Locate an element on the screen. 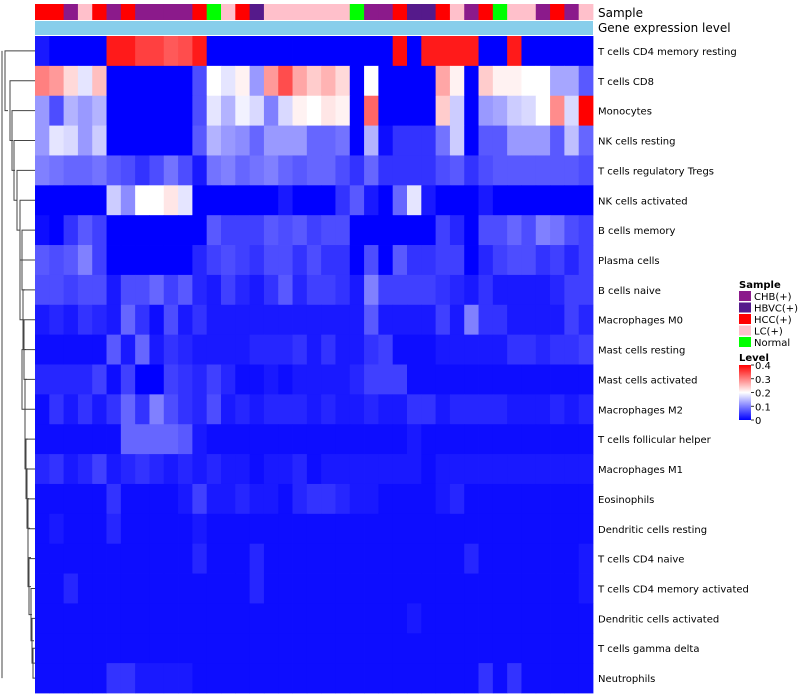 The image size is (800, 700). level-tick-label: 0.1 is located at coordinates (763, 407).